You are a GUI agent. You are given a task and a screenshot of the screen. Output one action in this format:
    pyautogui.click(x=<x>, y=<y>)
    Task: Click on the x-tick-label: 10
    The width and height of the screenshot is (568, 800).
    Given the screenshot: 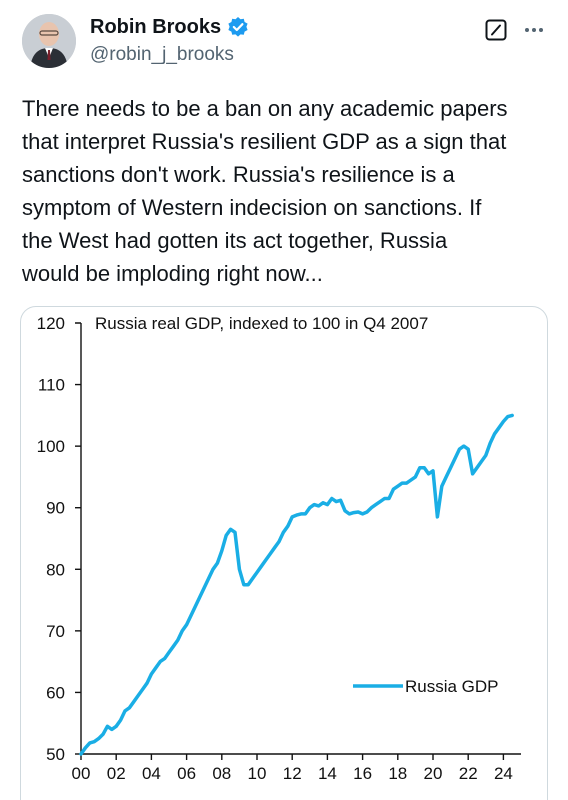 What is the action you would take?
    pyautogui.click(x=257, y=773)
    